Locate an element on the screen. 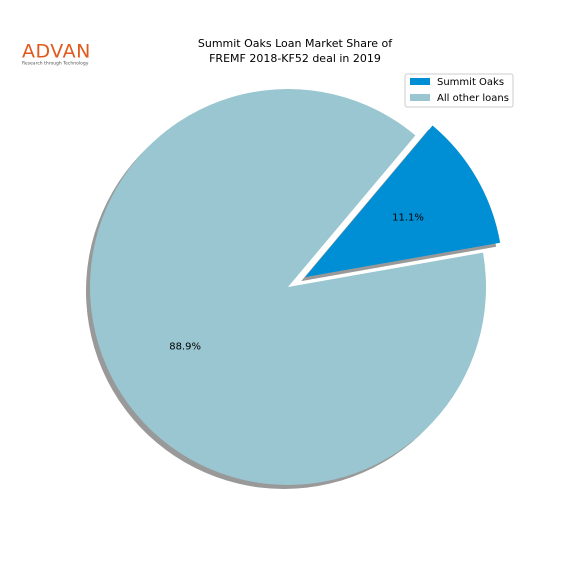 This screenshot has width=576, height=576. legend: Summit Oaks All other loans is located at coordinates (459, 90).